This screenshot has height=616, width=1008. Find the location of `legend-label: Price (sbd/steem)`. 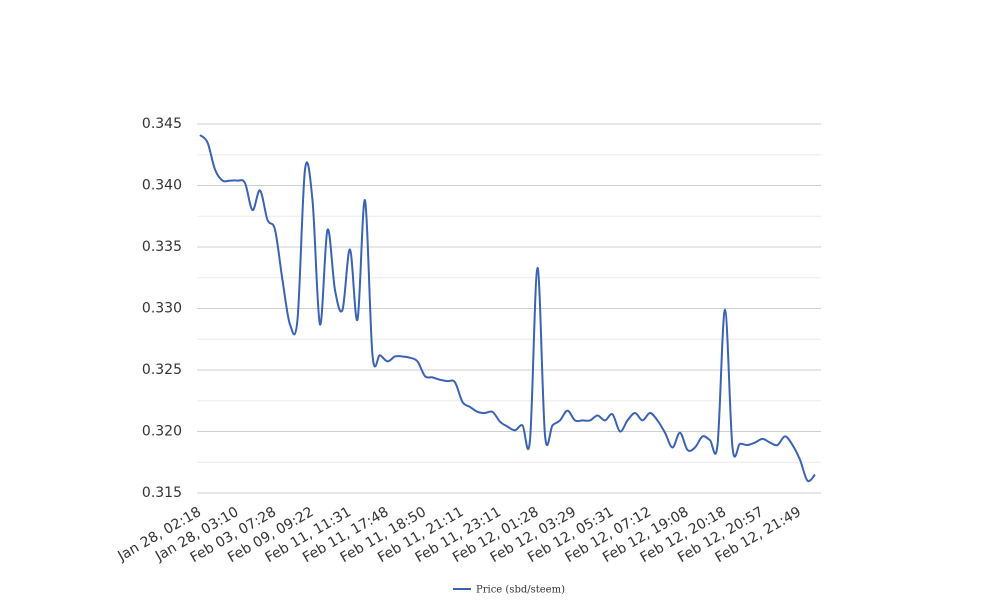

legend-label: Price (sbd/steem) is located at coordinates (520, 590).